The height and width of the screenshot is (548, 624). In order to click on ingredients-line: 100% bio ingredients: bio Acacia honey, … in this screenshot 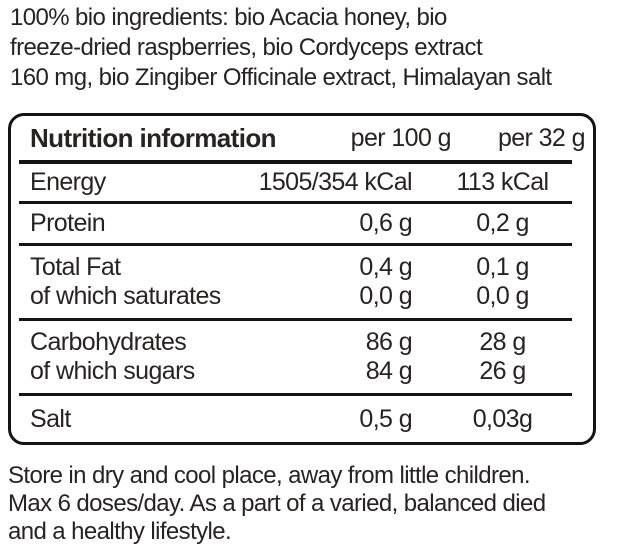, I will do `click(228, 17)`.